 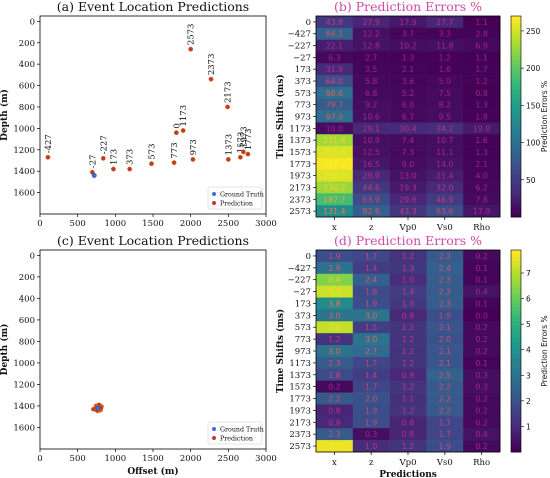 What do you see at coordinates (445, 375) in the screenshot?
I see `cell-value-label: 2.5` at bounding box center [445, 375].